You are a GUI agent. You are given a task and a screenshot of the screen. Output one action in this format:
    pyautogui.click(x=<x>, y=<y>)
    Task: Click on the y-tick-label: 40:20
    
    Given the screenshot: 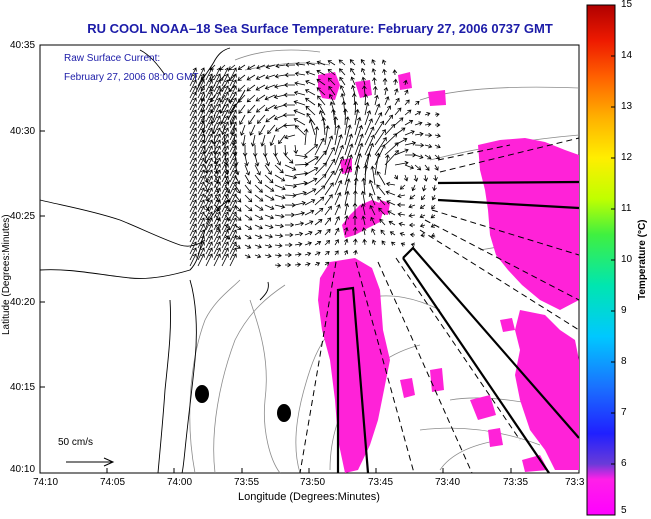 What is the action you would take?
    pyautogui.click(x=23, y=302)
    